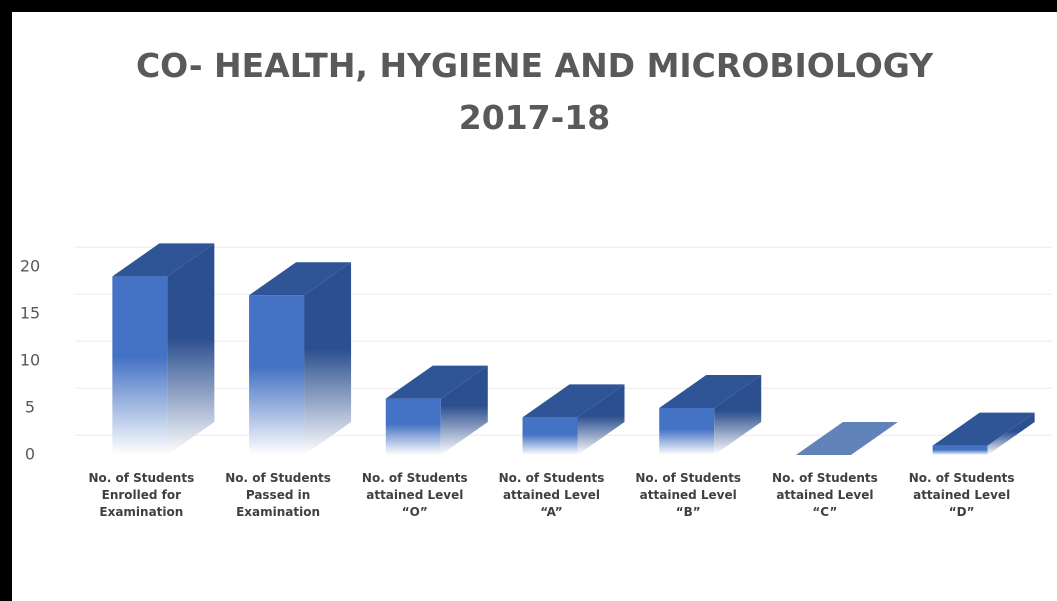  What do you see at coordinates (278, 495) in the screenshot?
I see `x-tick-label: No. of Students Passed in Examination` at bounding box center [278, 495].